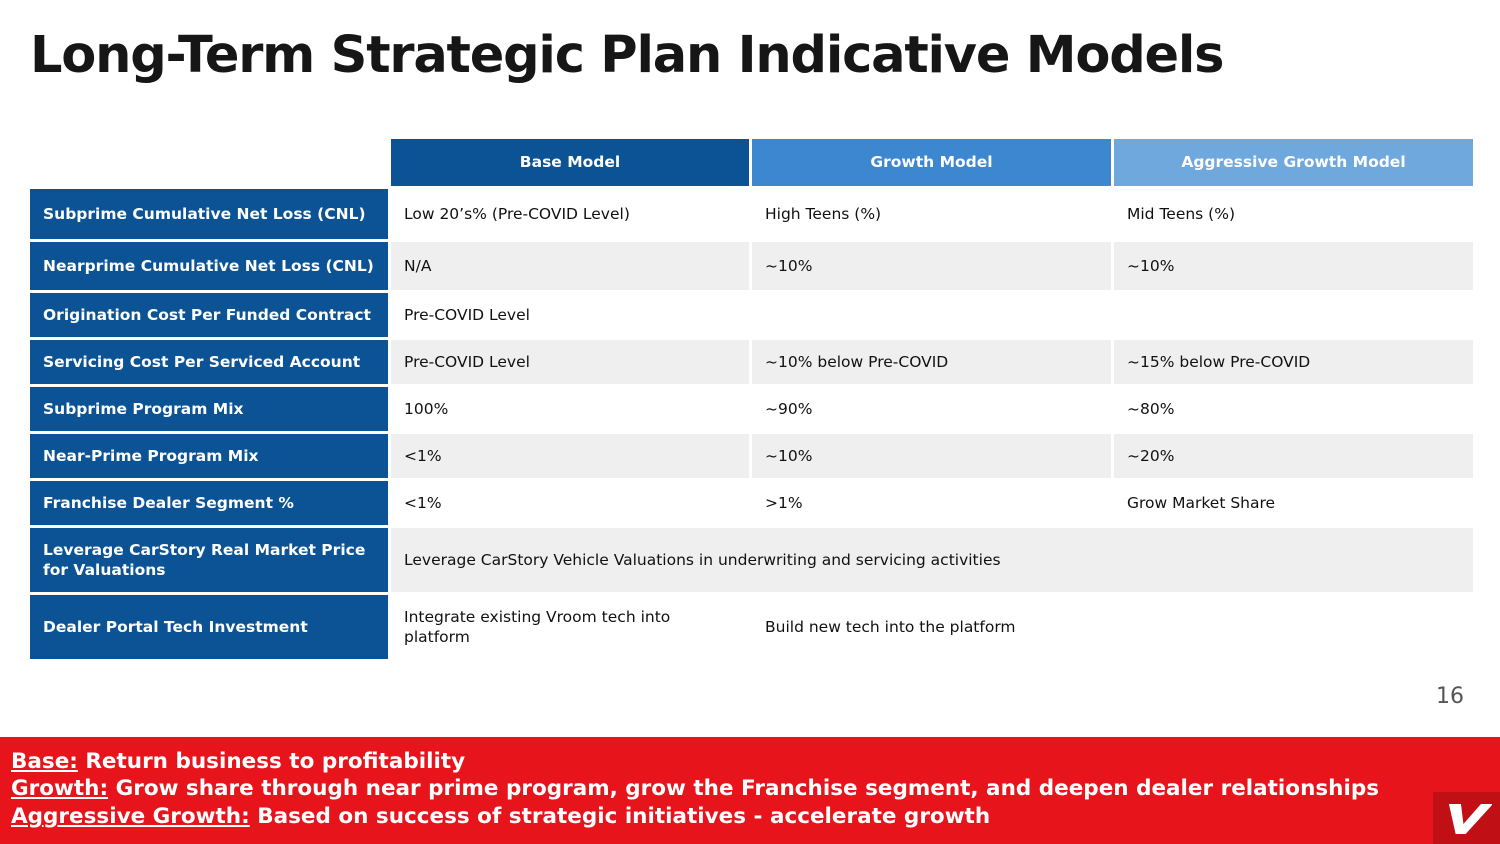  I want to click on cell-franchise-dealer-growth: >1%, so click(931, 503).